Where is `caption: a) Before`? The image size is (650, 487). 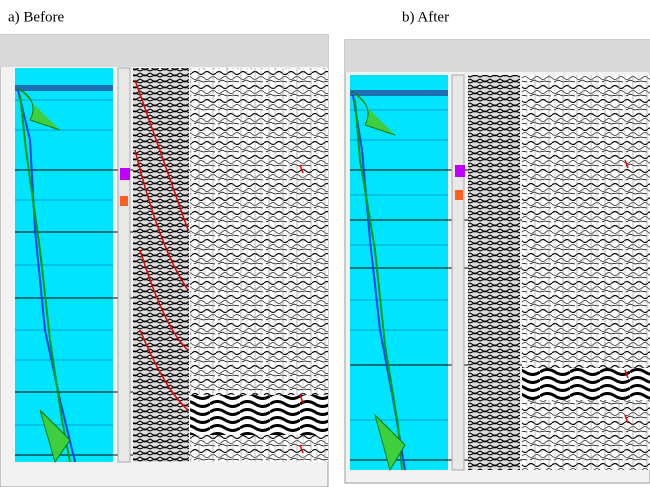
caption: a) Before is located at coordinates (36, 17).